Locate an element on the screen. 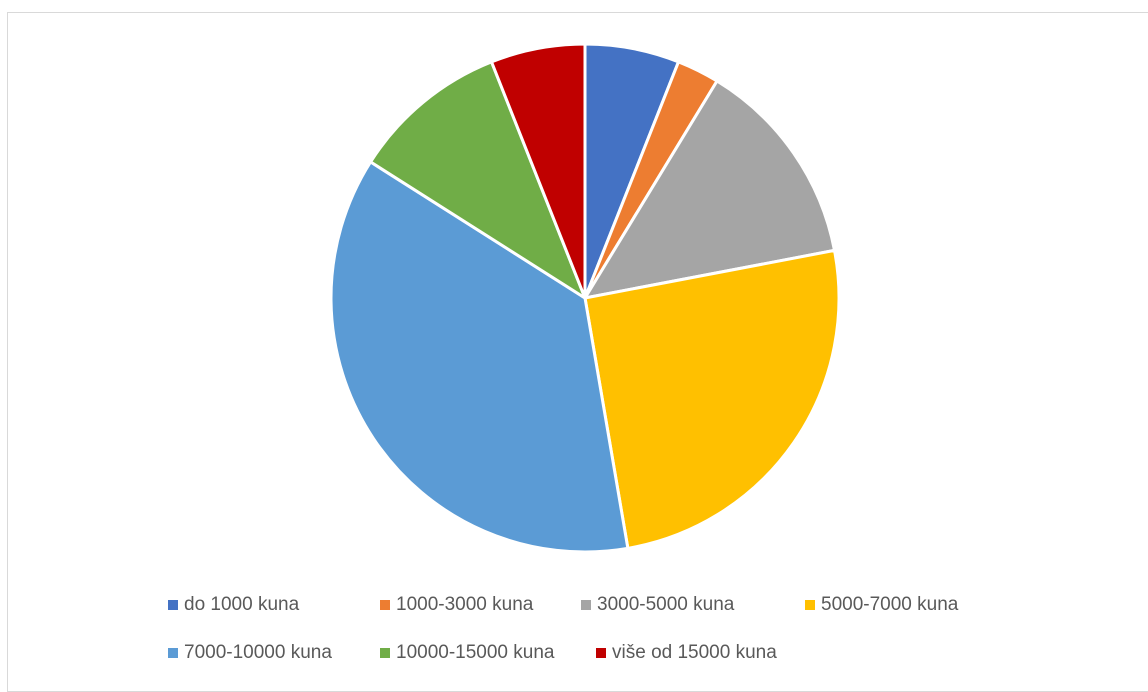  legend-label: 5000-7000 kuna is located at coordinates (890, 604).